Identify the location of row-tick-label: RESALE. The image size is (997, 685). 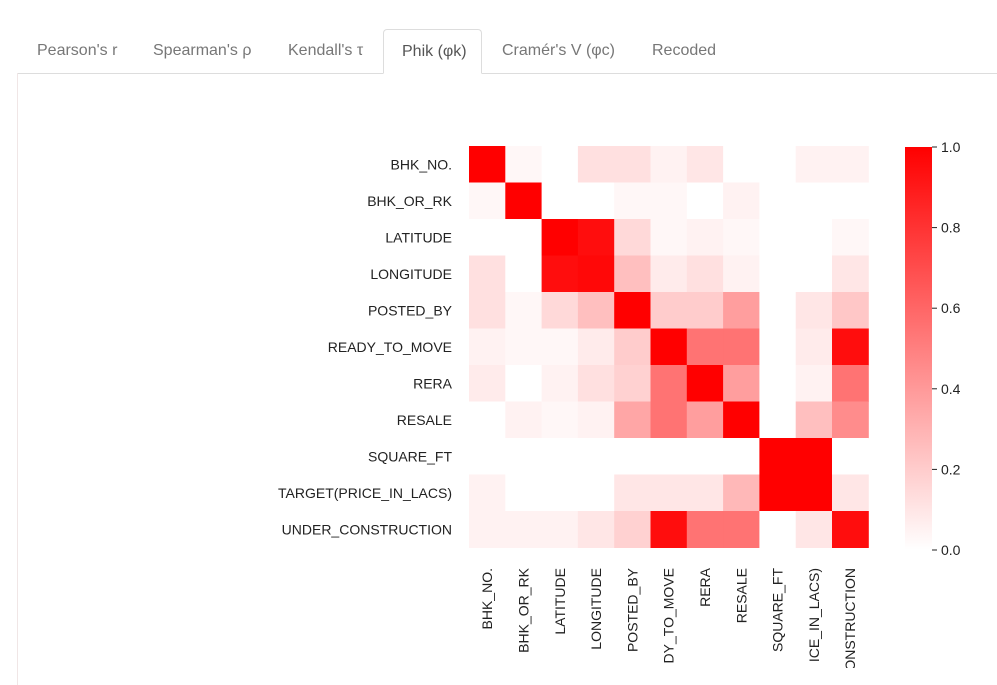
(424, 420).